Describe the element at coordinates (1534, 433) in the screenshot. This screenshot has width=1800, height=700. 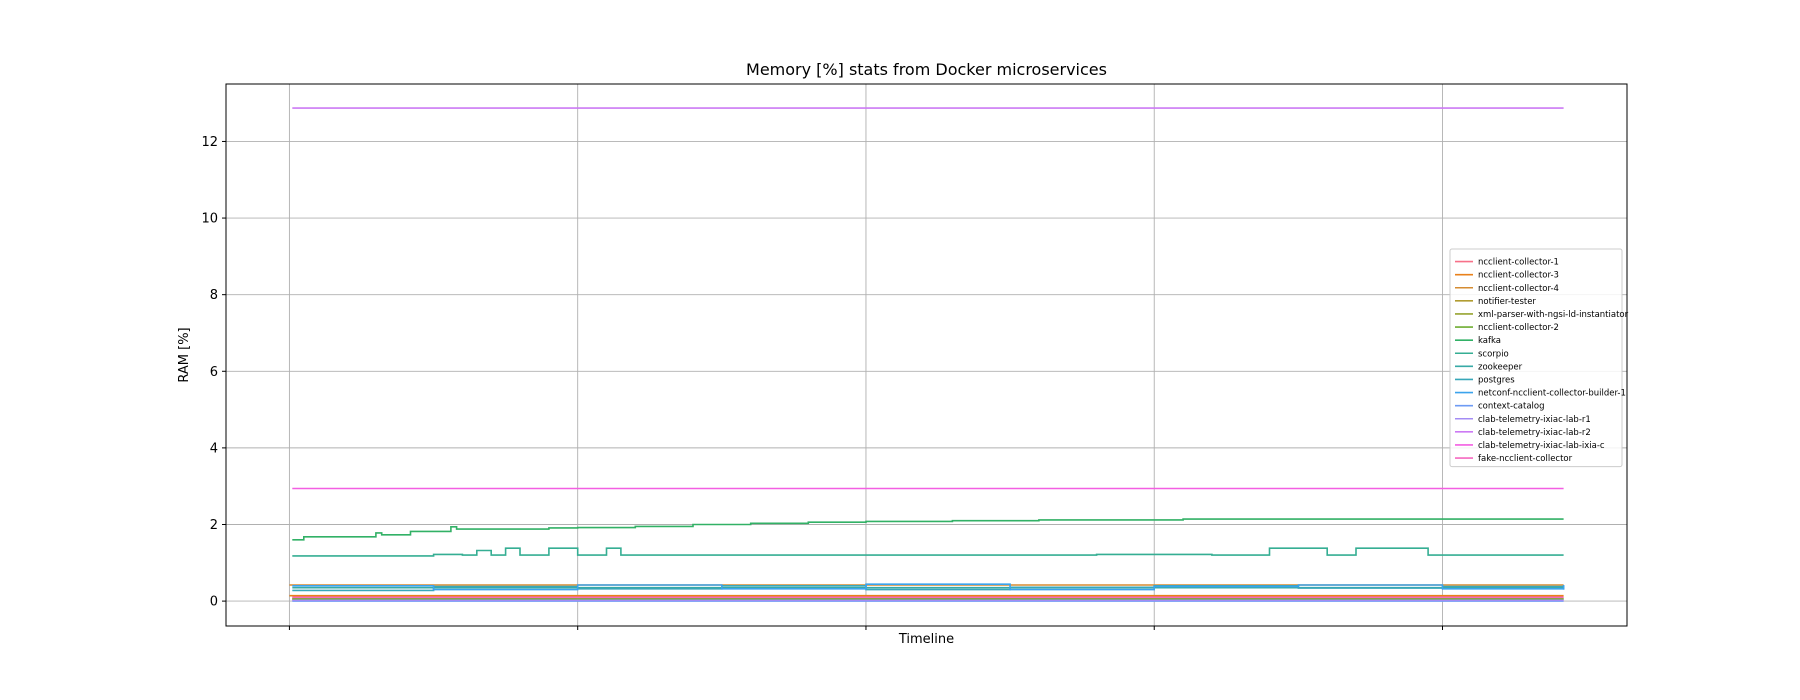
I see `legend-entry: clab-telemetry-ixiac-lab-r2` at that location.